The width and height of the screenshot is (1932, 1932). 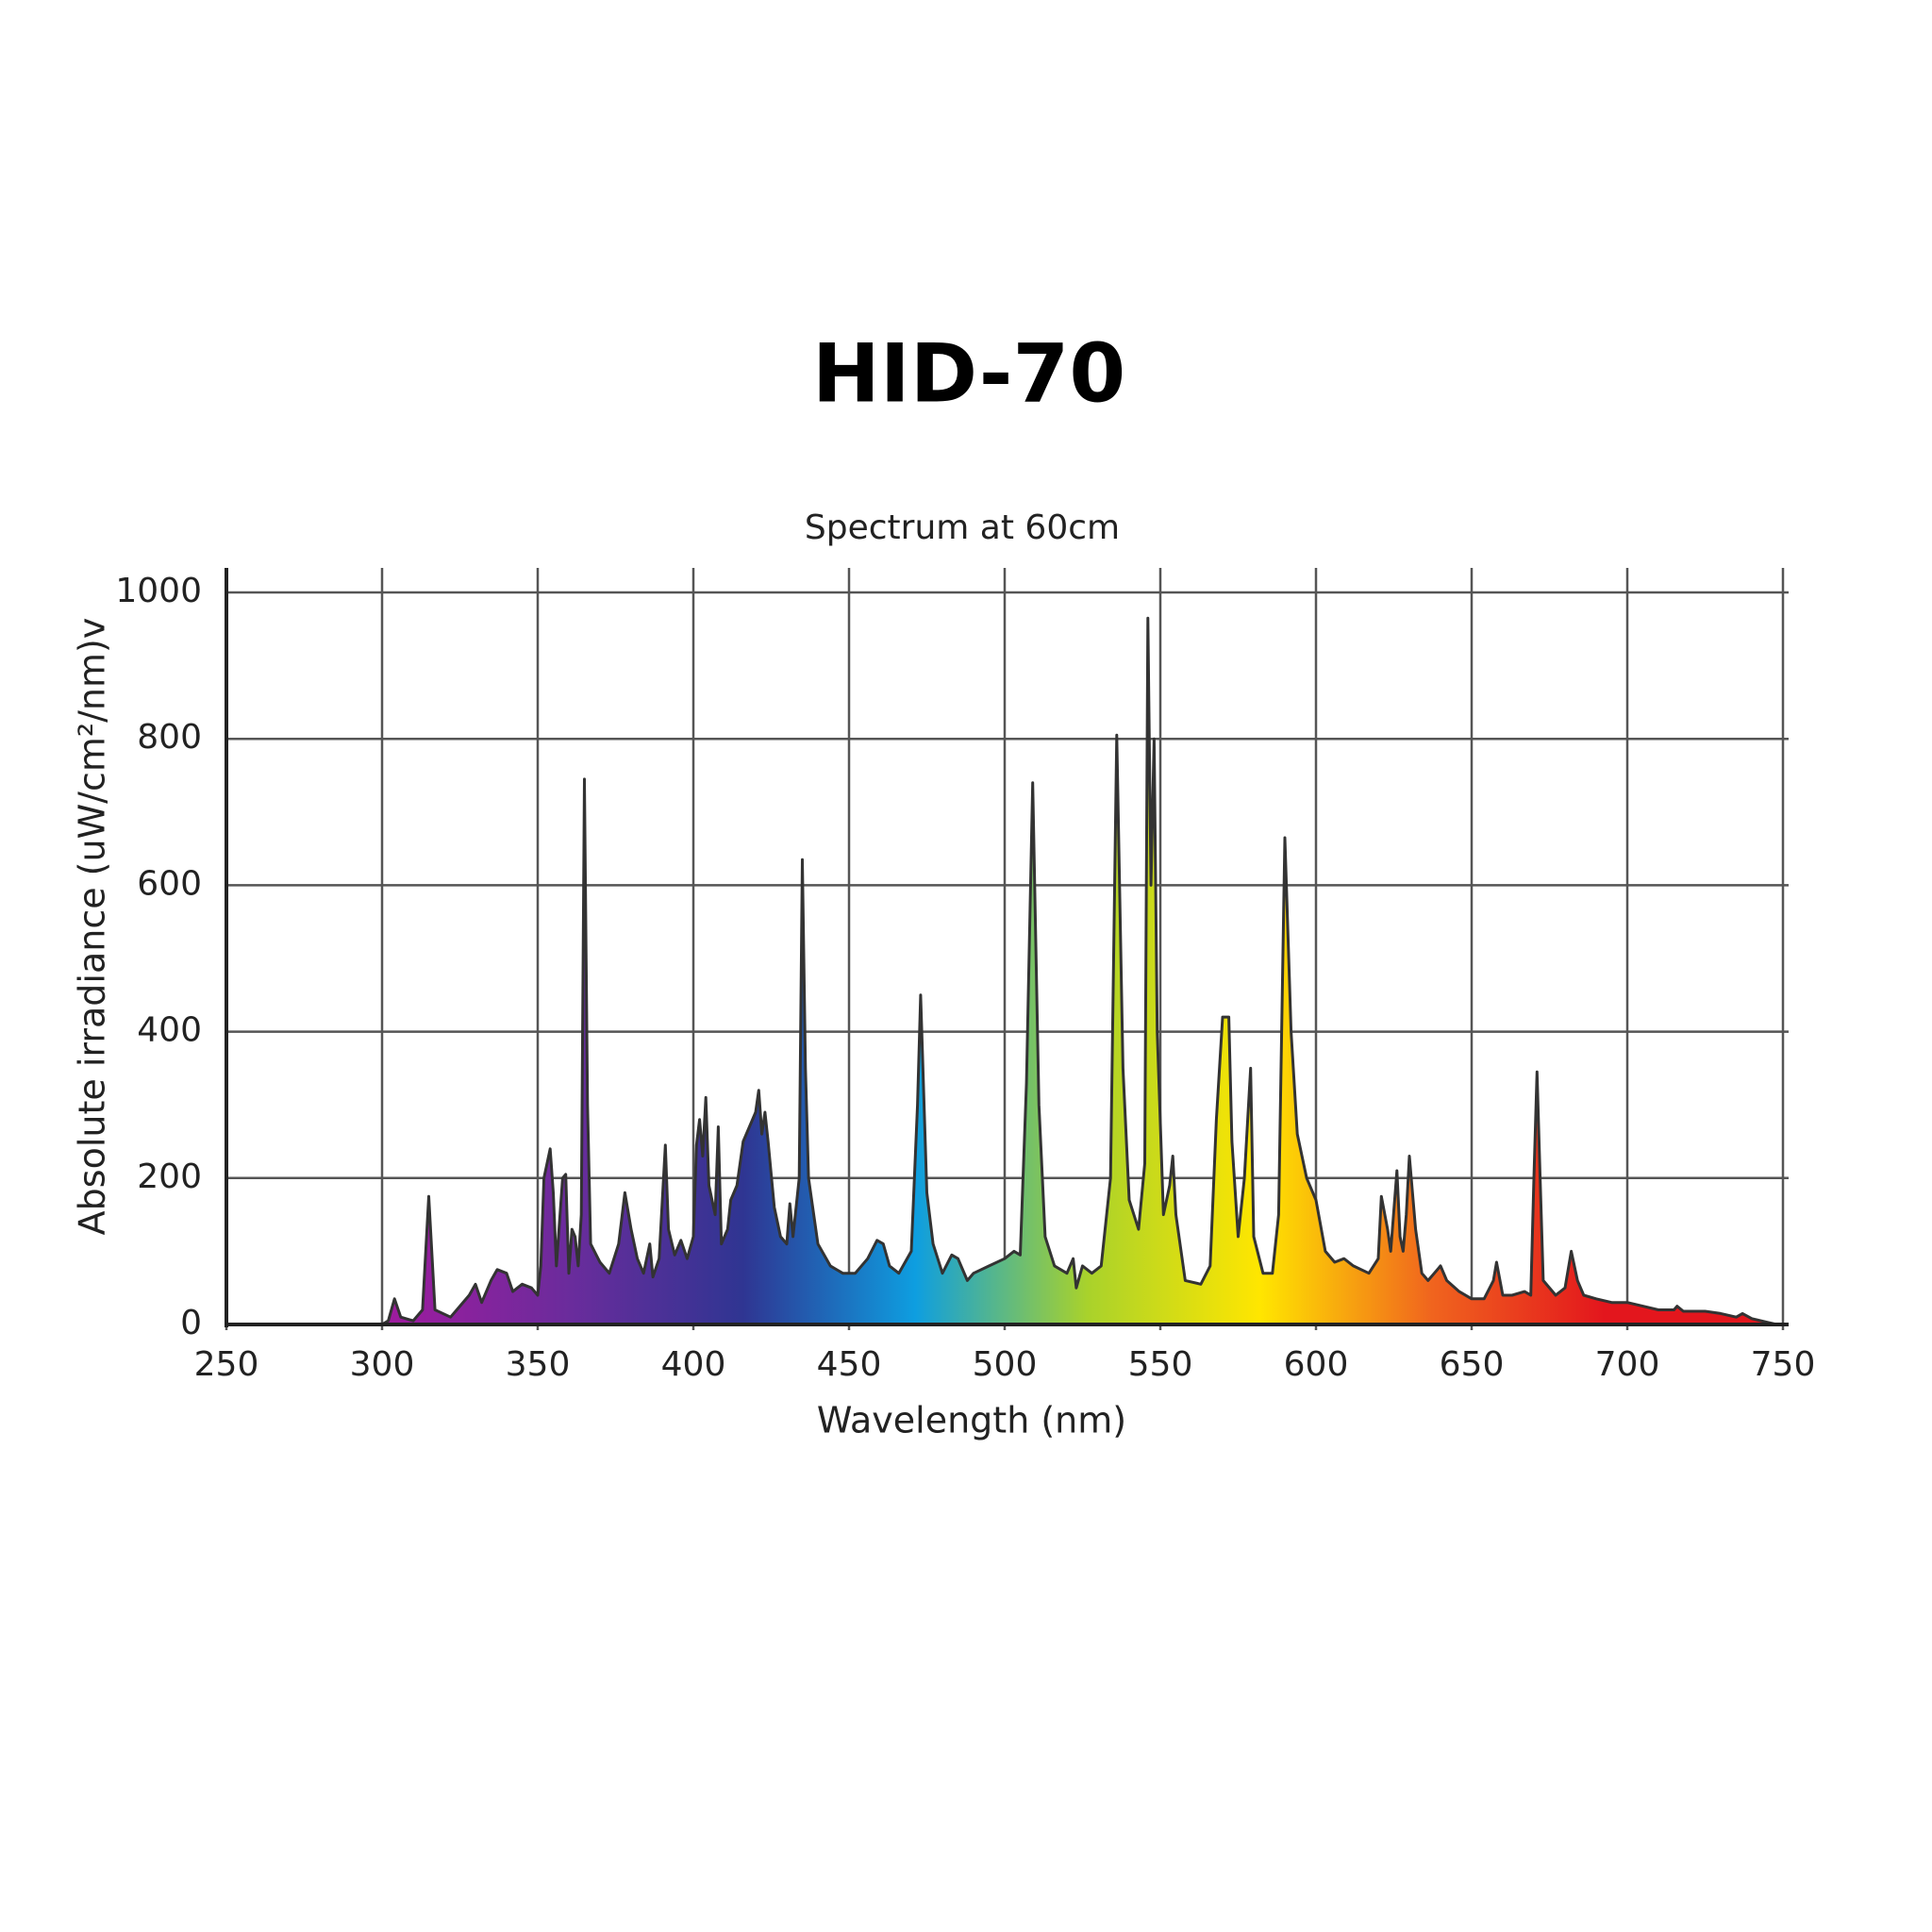 What do you see at coordinates (159, 591) in the screenshot?
I see `y-tick-label: 1000` at bounding box center [159, 591].